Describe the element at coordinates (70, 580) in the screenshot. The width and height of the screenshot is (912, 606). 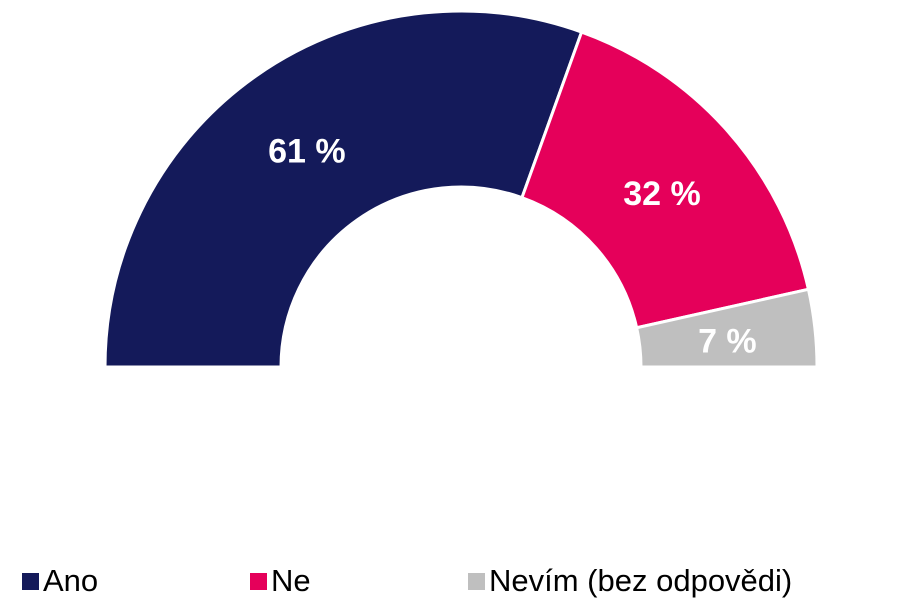
I see `legend-label: Ano` at that location.